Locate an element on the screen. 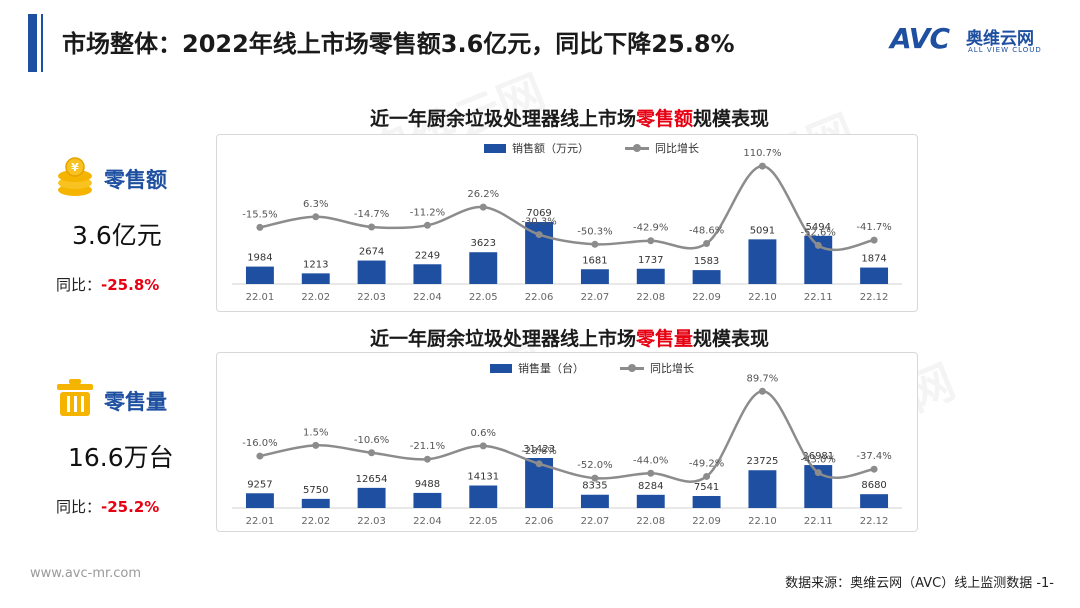  legend-bar-swatch is located at coordinates (501, 368).